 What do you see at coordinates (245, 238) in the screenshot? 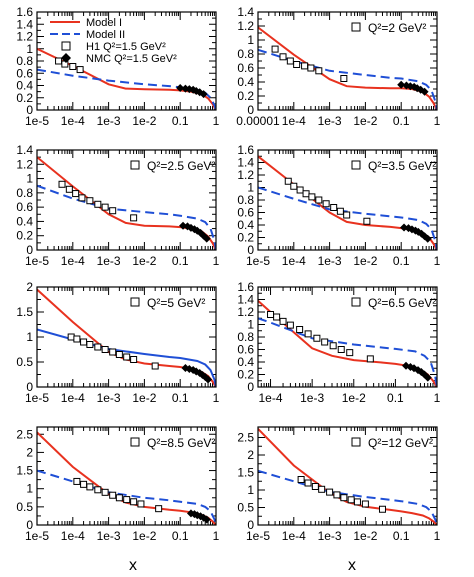
I see `y-tick-label: 0.2` at bounding box center [245, 238].